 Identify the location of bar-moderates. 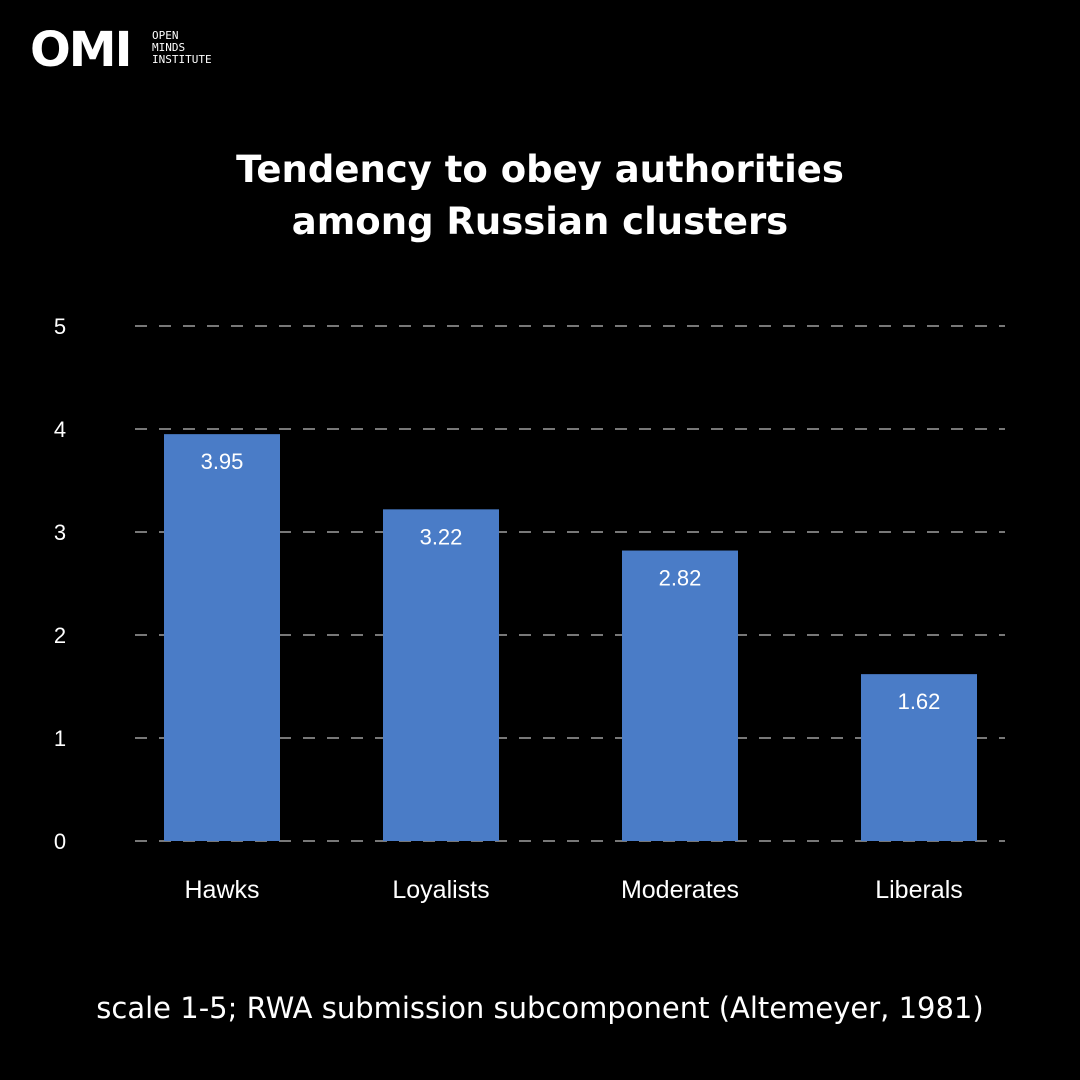
(680, 695).